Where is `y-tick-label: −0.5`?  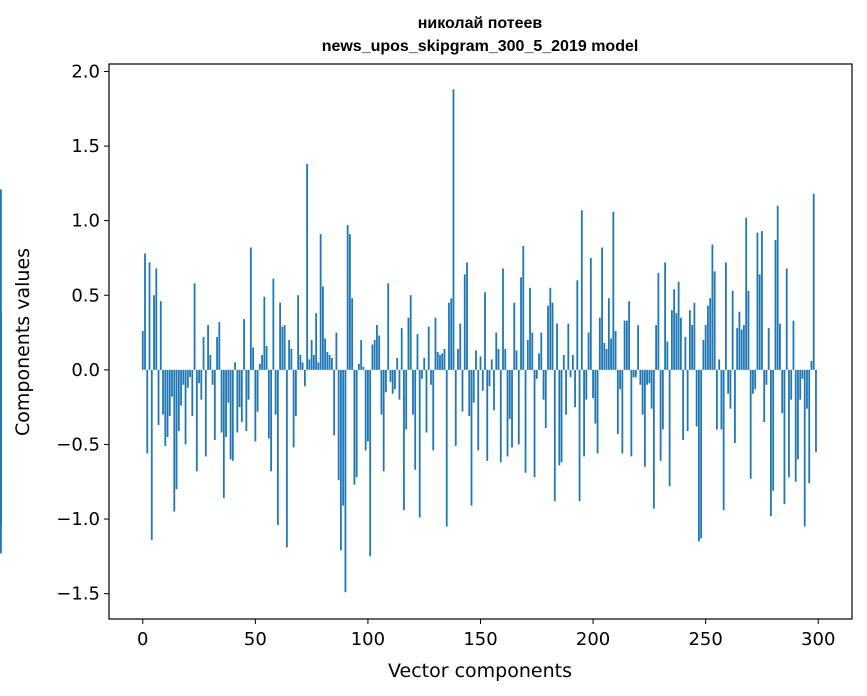
y-tick-label: −0.5 is located at coordinates (78, 444).